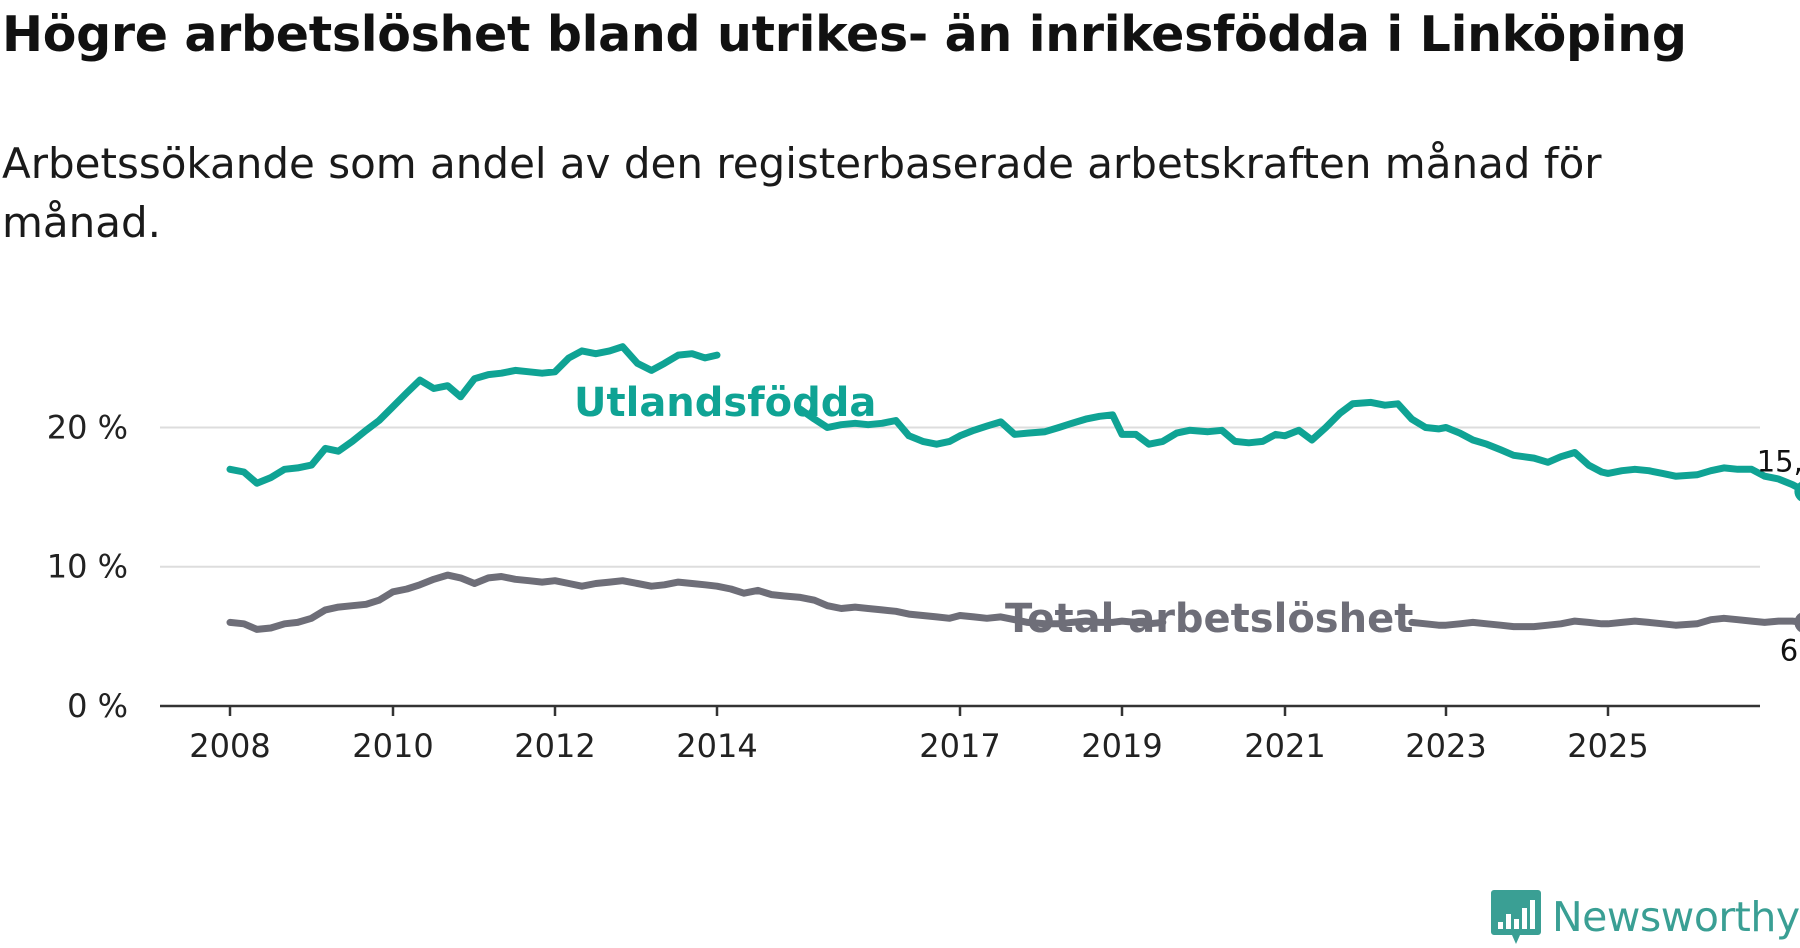 Image resolution: width=1800 pixels, height=948 pixels. Describe the element at coordinates (959, 746) in the screenshot. I see `x-tick-label: 2017` at that location.